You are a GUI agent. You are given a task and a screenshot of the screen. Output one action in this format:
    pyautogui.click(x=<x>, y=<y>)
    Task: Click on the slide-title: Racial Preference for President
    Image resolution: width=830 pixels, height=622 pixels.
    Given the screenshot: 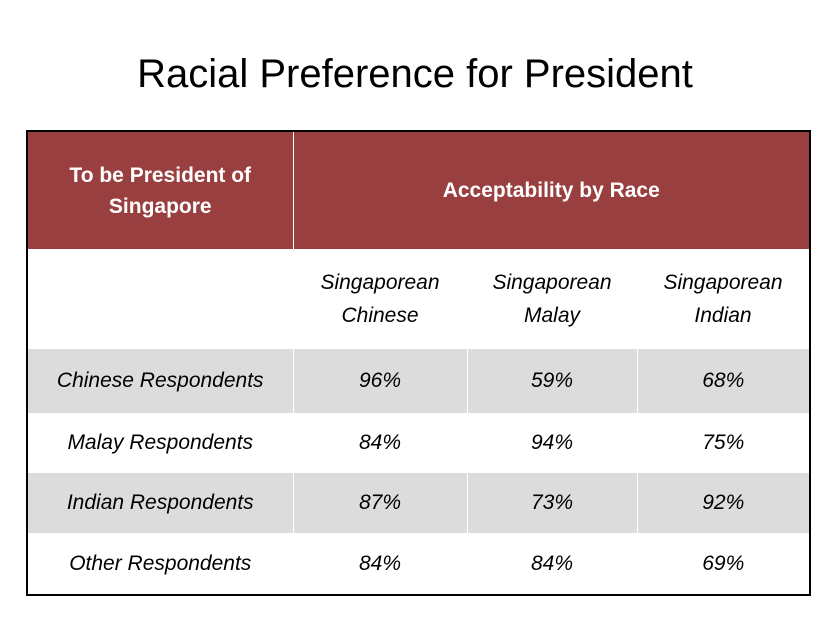 What is the action you would take?
    pyautogui.click(x=415, y=74)
    